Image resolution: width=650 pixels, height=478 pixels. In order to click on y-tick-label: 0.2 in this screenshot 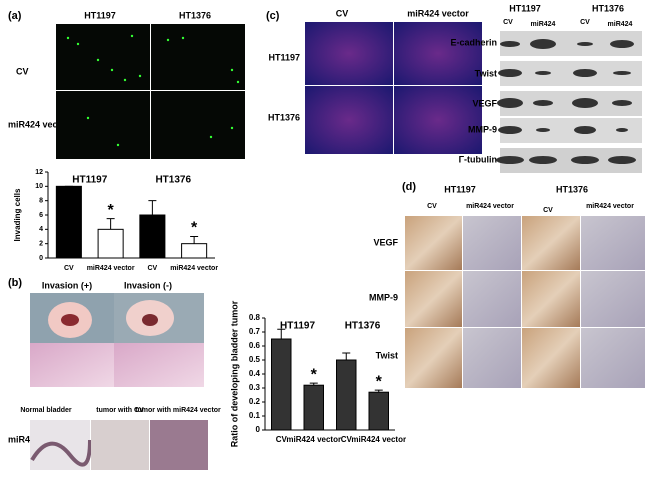, I will do `click(255, 401)`.